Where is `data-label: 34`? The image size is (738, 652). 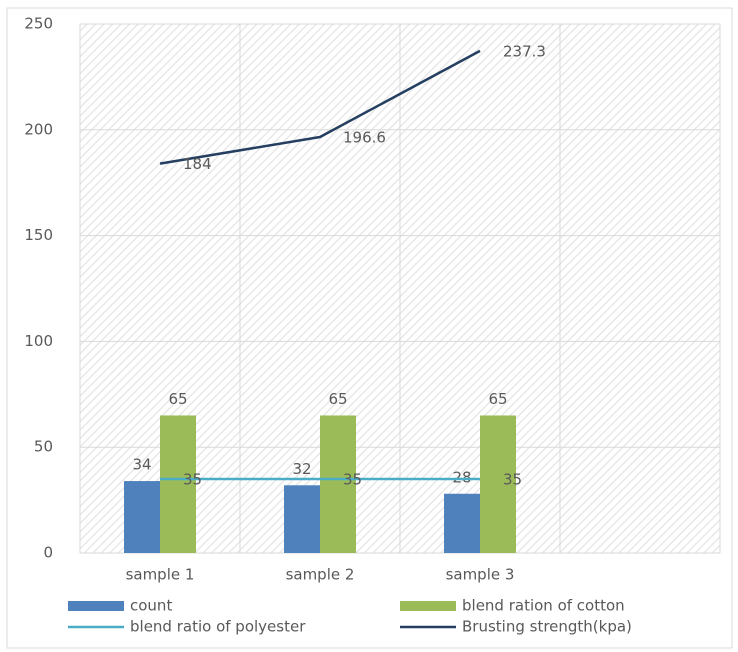
data-label: 34 is located at coordinates (141, 465).